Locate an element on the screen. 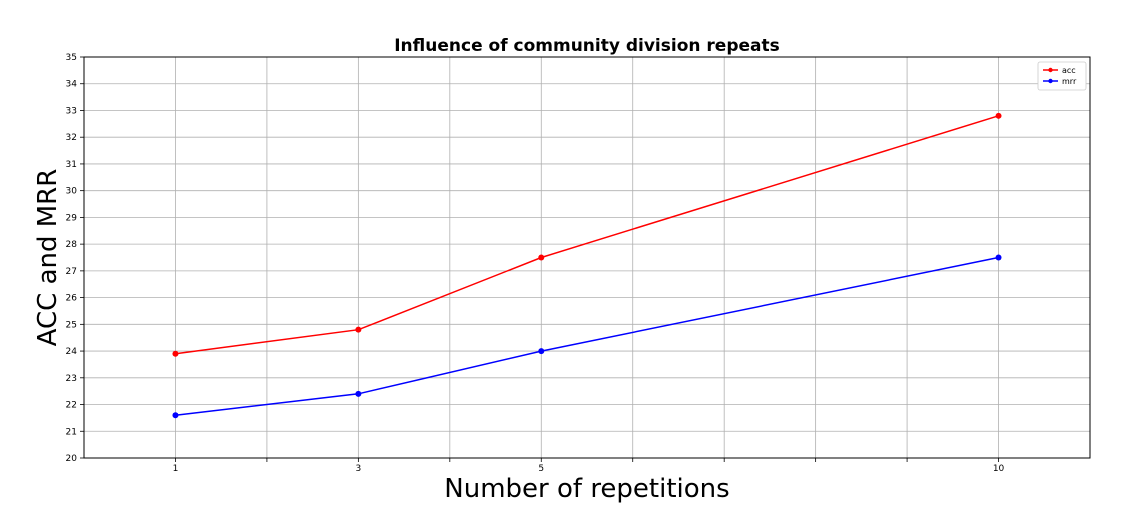 This screenshot has width=1134, height=510. legend: acc mrr is located at coordinates (1062, 76).